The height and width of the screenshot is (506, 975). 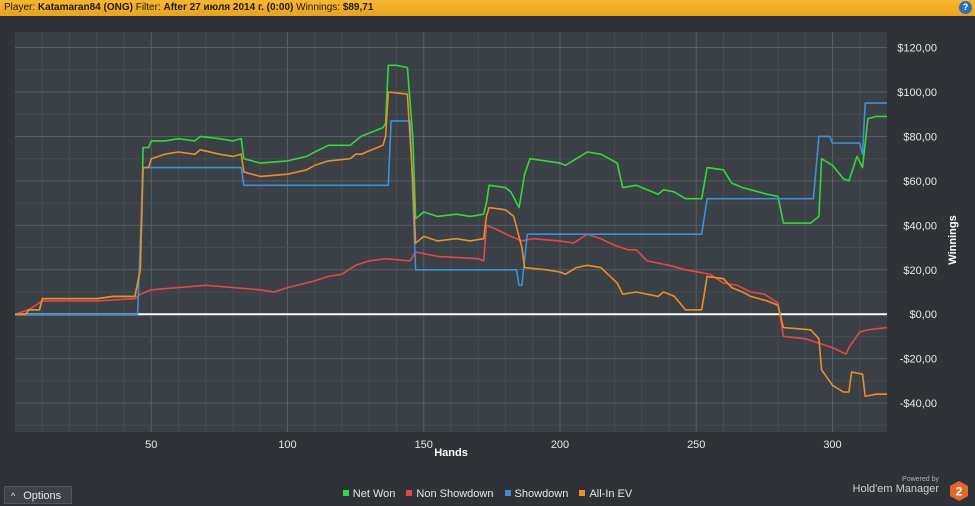 I want to click on y-tick-label: -$20,00, so click(x=918, y=360).